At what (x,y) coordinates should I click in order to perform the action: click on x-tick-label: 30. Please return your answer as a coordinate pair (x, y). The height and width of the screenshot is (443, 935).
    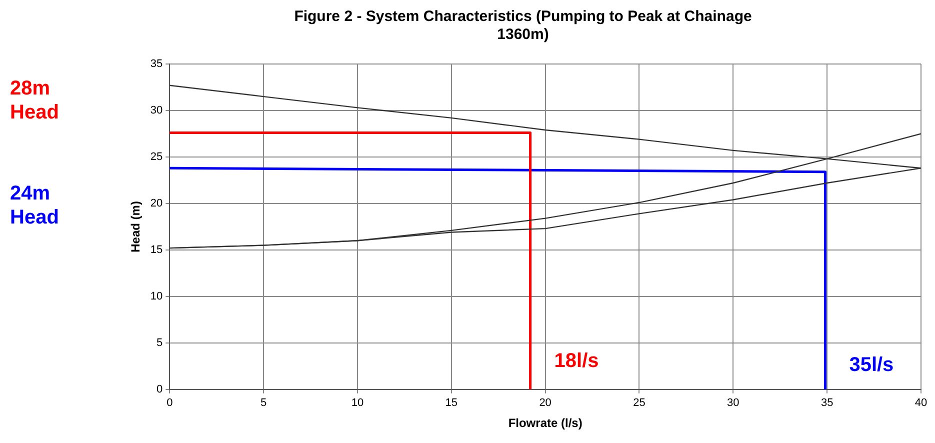
    Looking at the image, I should click on (733, 403).